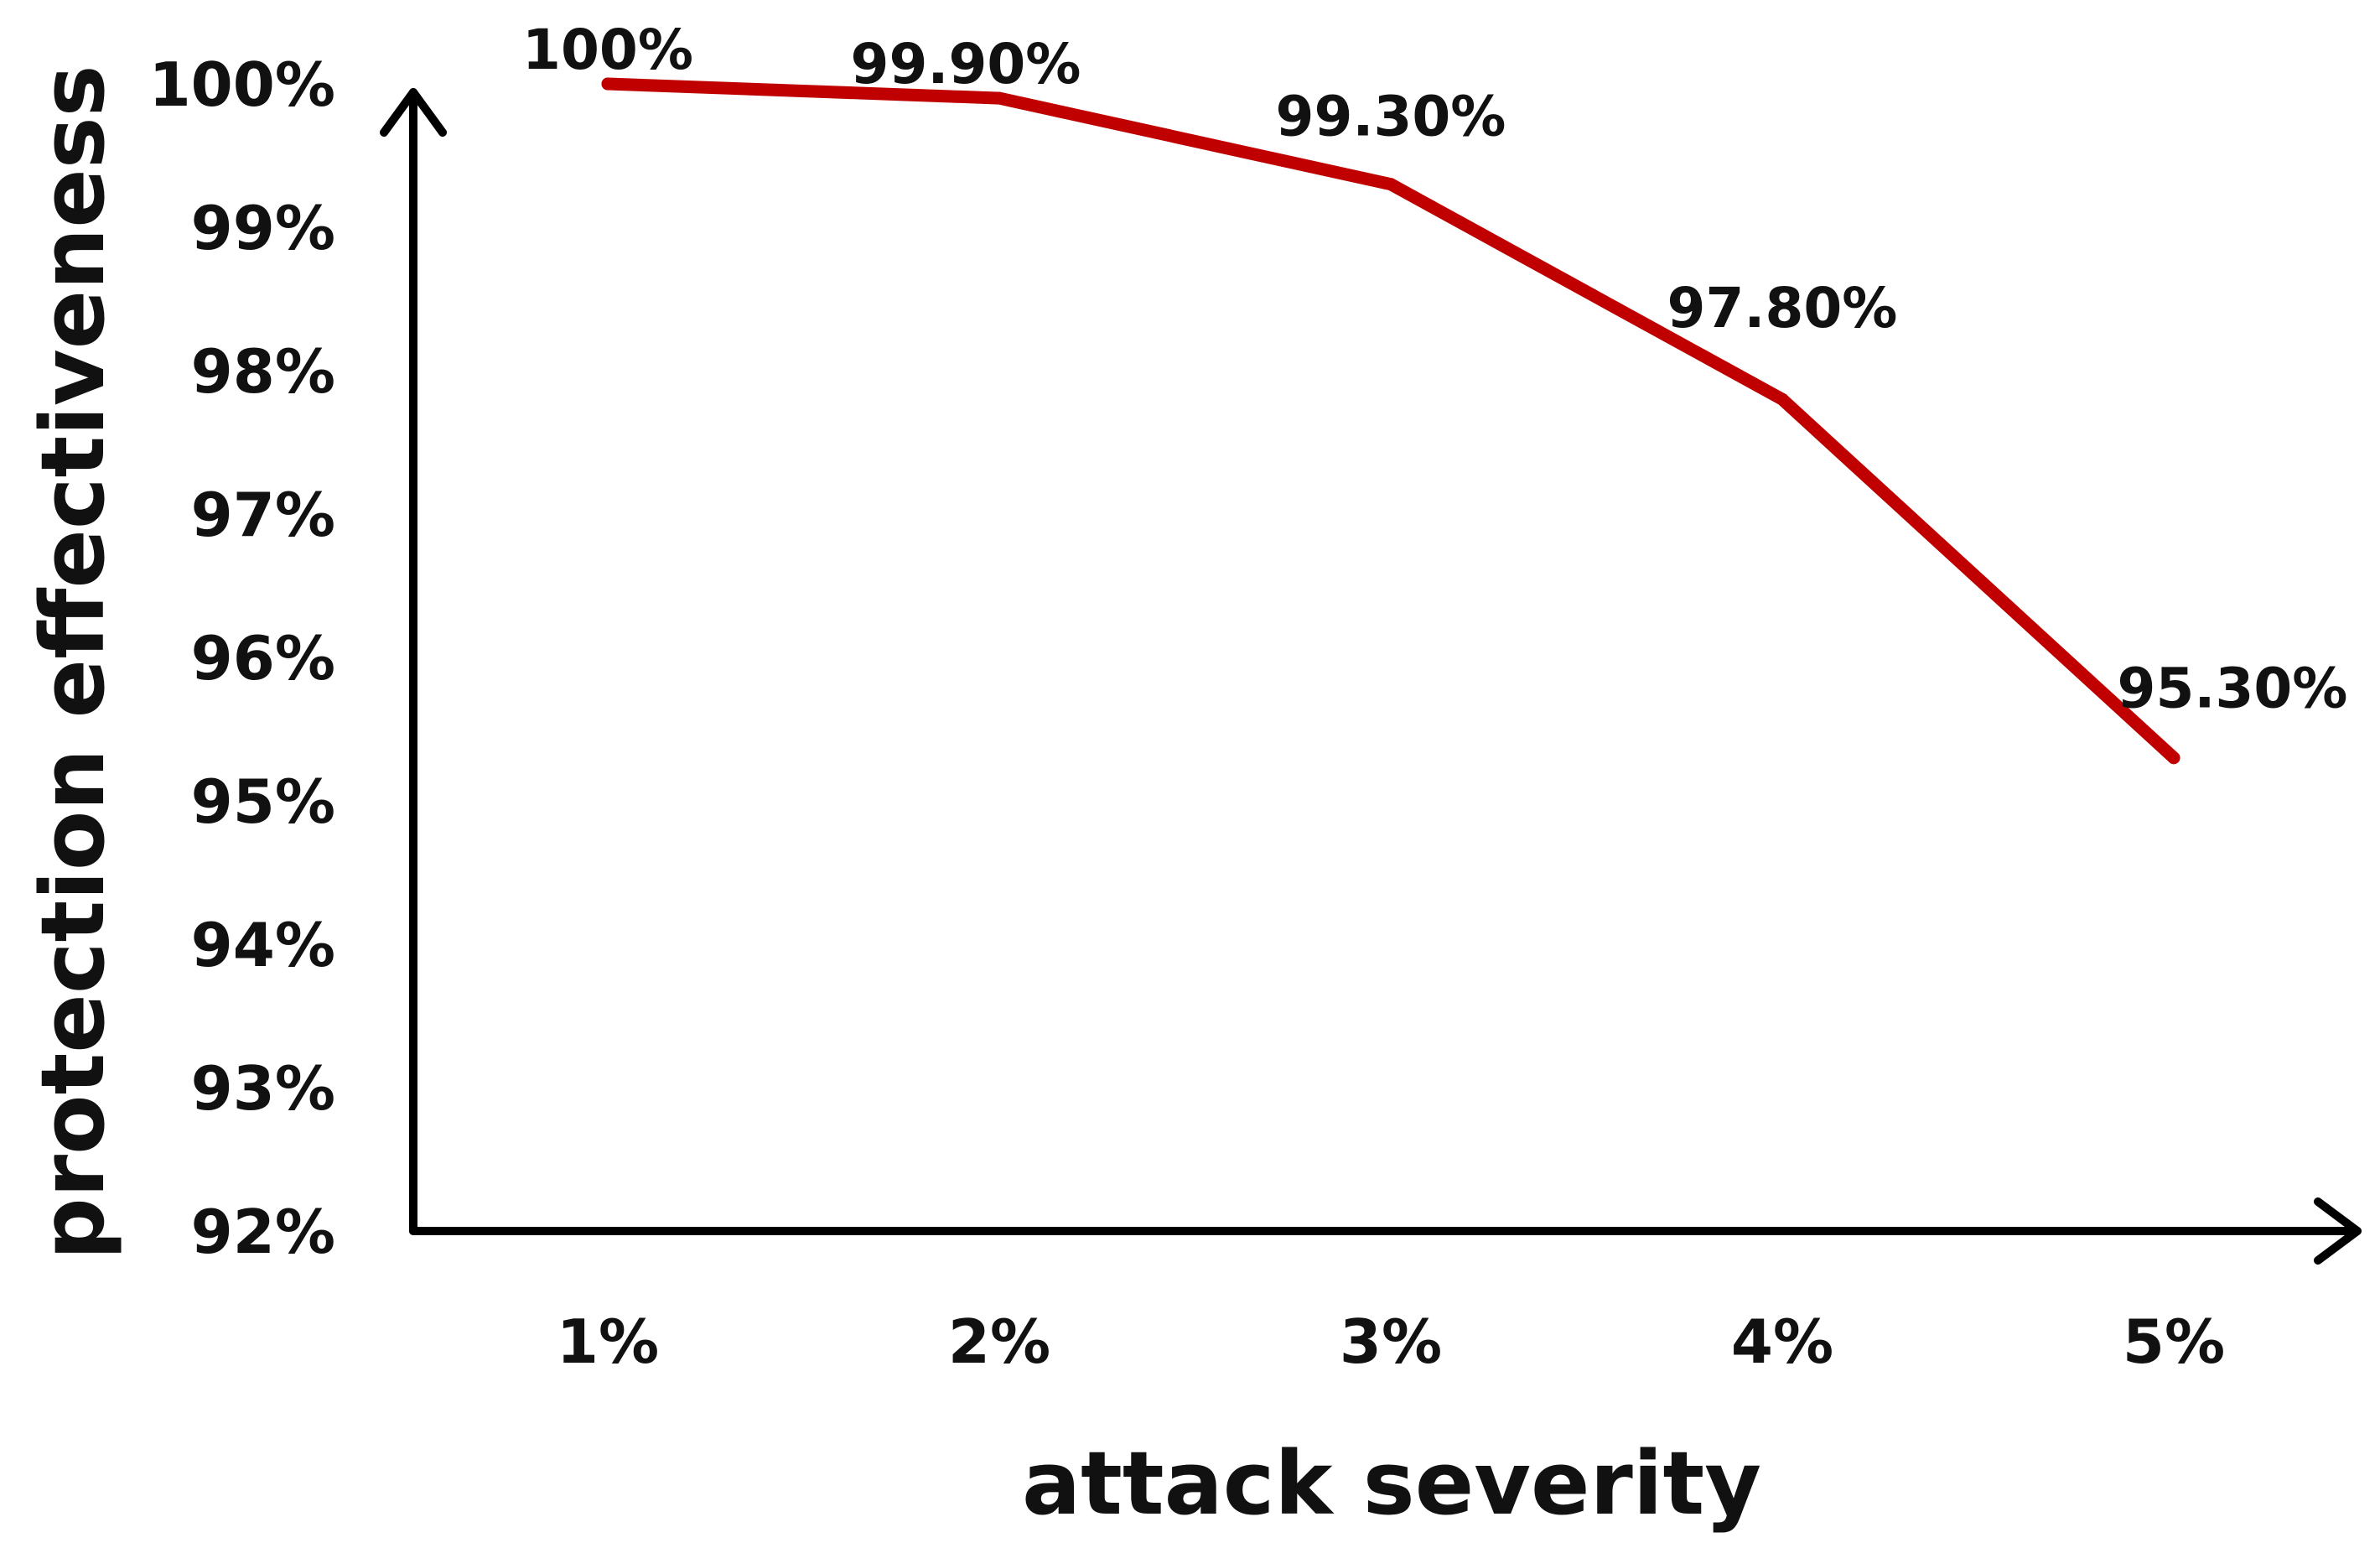 This screenshot has height=1548, width=2380. I want to click on y-tick-label: 92%, so click(263, 1232).